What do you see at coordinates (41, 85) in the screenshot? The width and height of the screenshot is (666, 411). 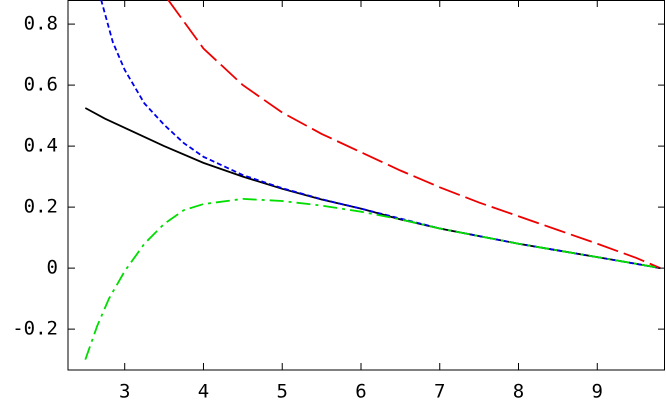 I see `y-tick-label: 0.6` at bounding box center [41, 85].